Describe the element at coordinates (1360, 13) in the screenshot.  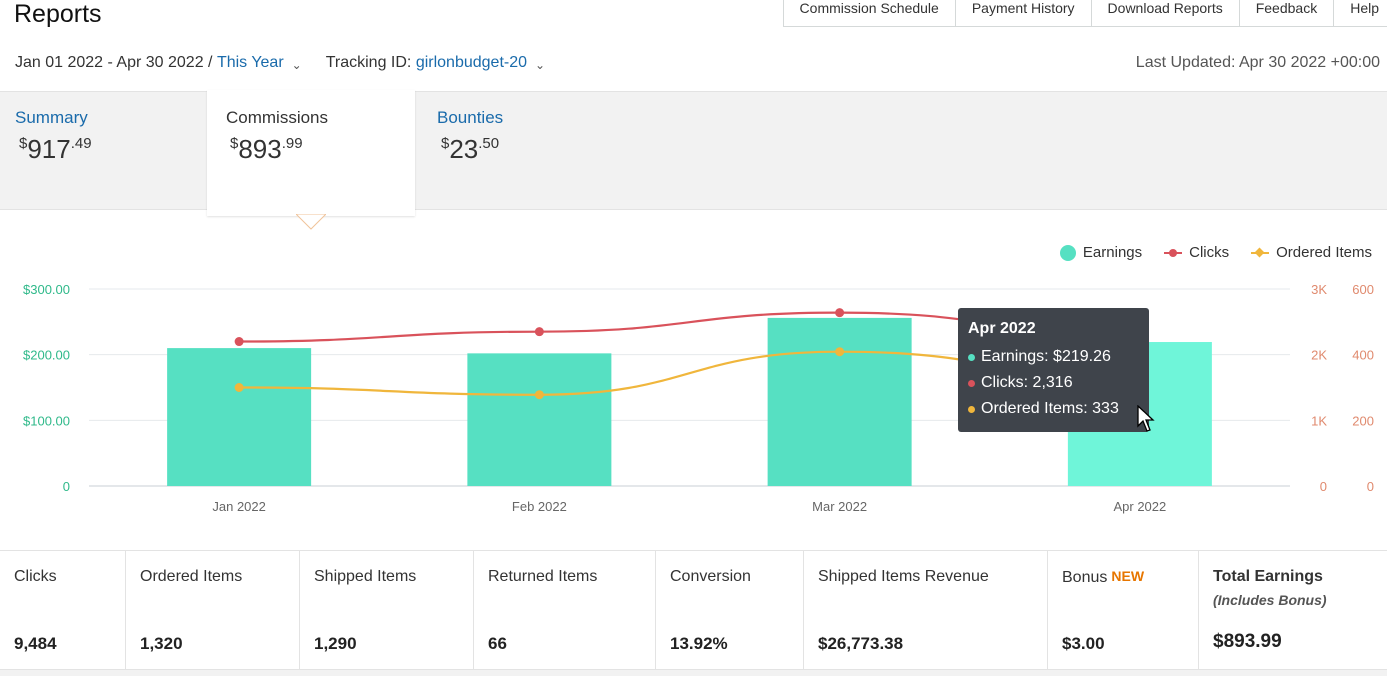
I see `tab-help: Help` at that location.